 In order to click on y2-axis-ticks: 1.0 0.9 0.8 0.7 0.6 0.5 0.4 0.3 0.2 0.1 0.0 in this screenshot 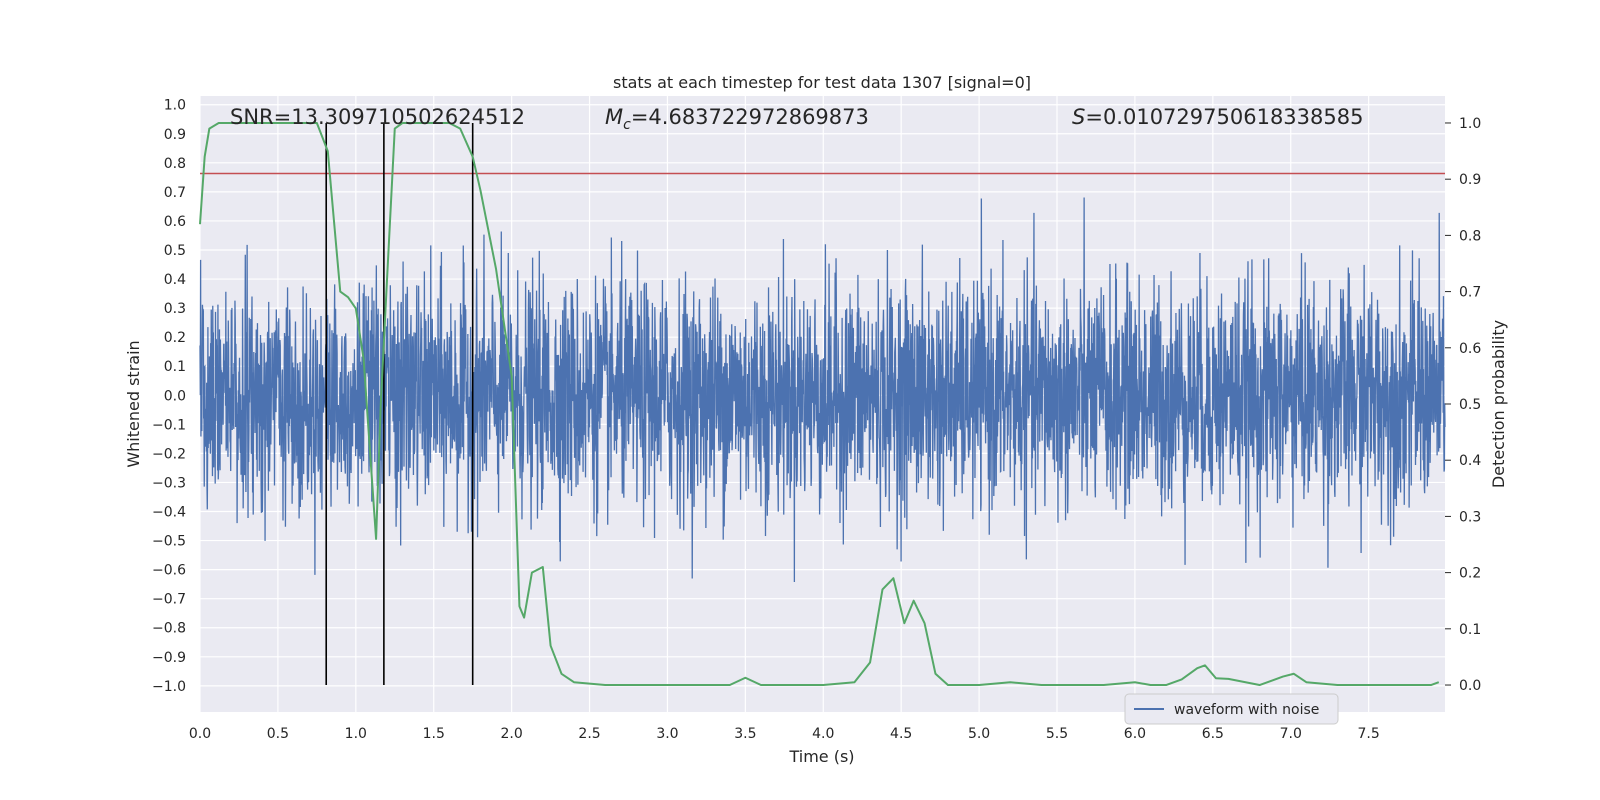, I will do `click(1463, 405)`.